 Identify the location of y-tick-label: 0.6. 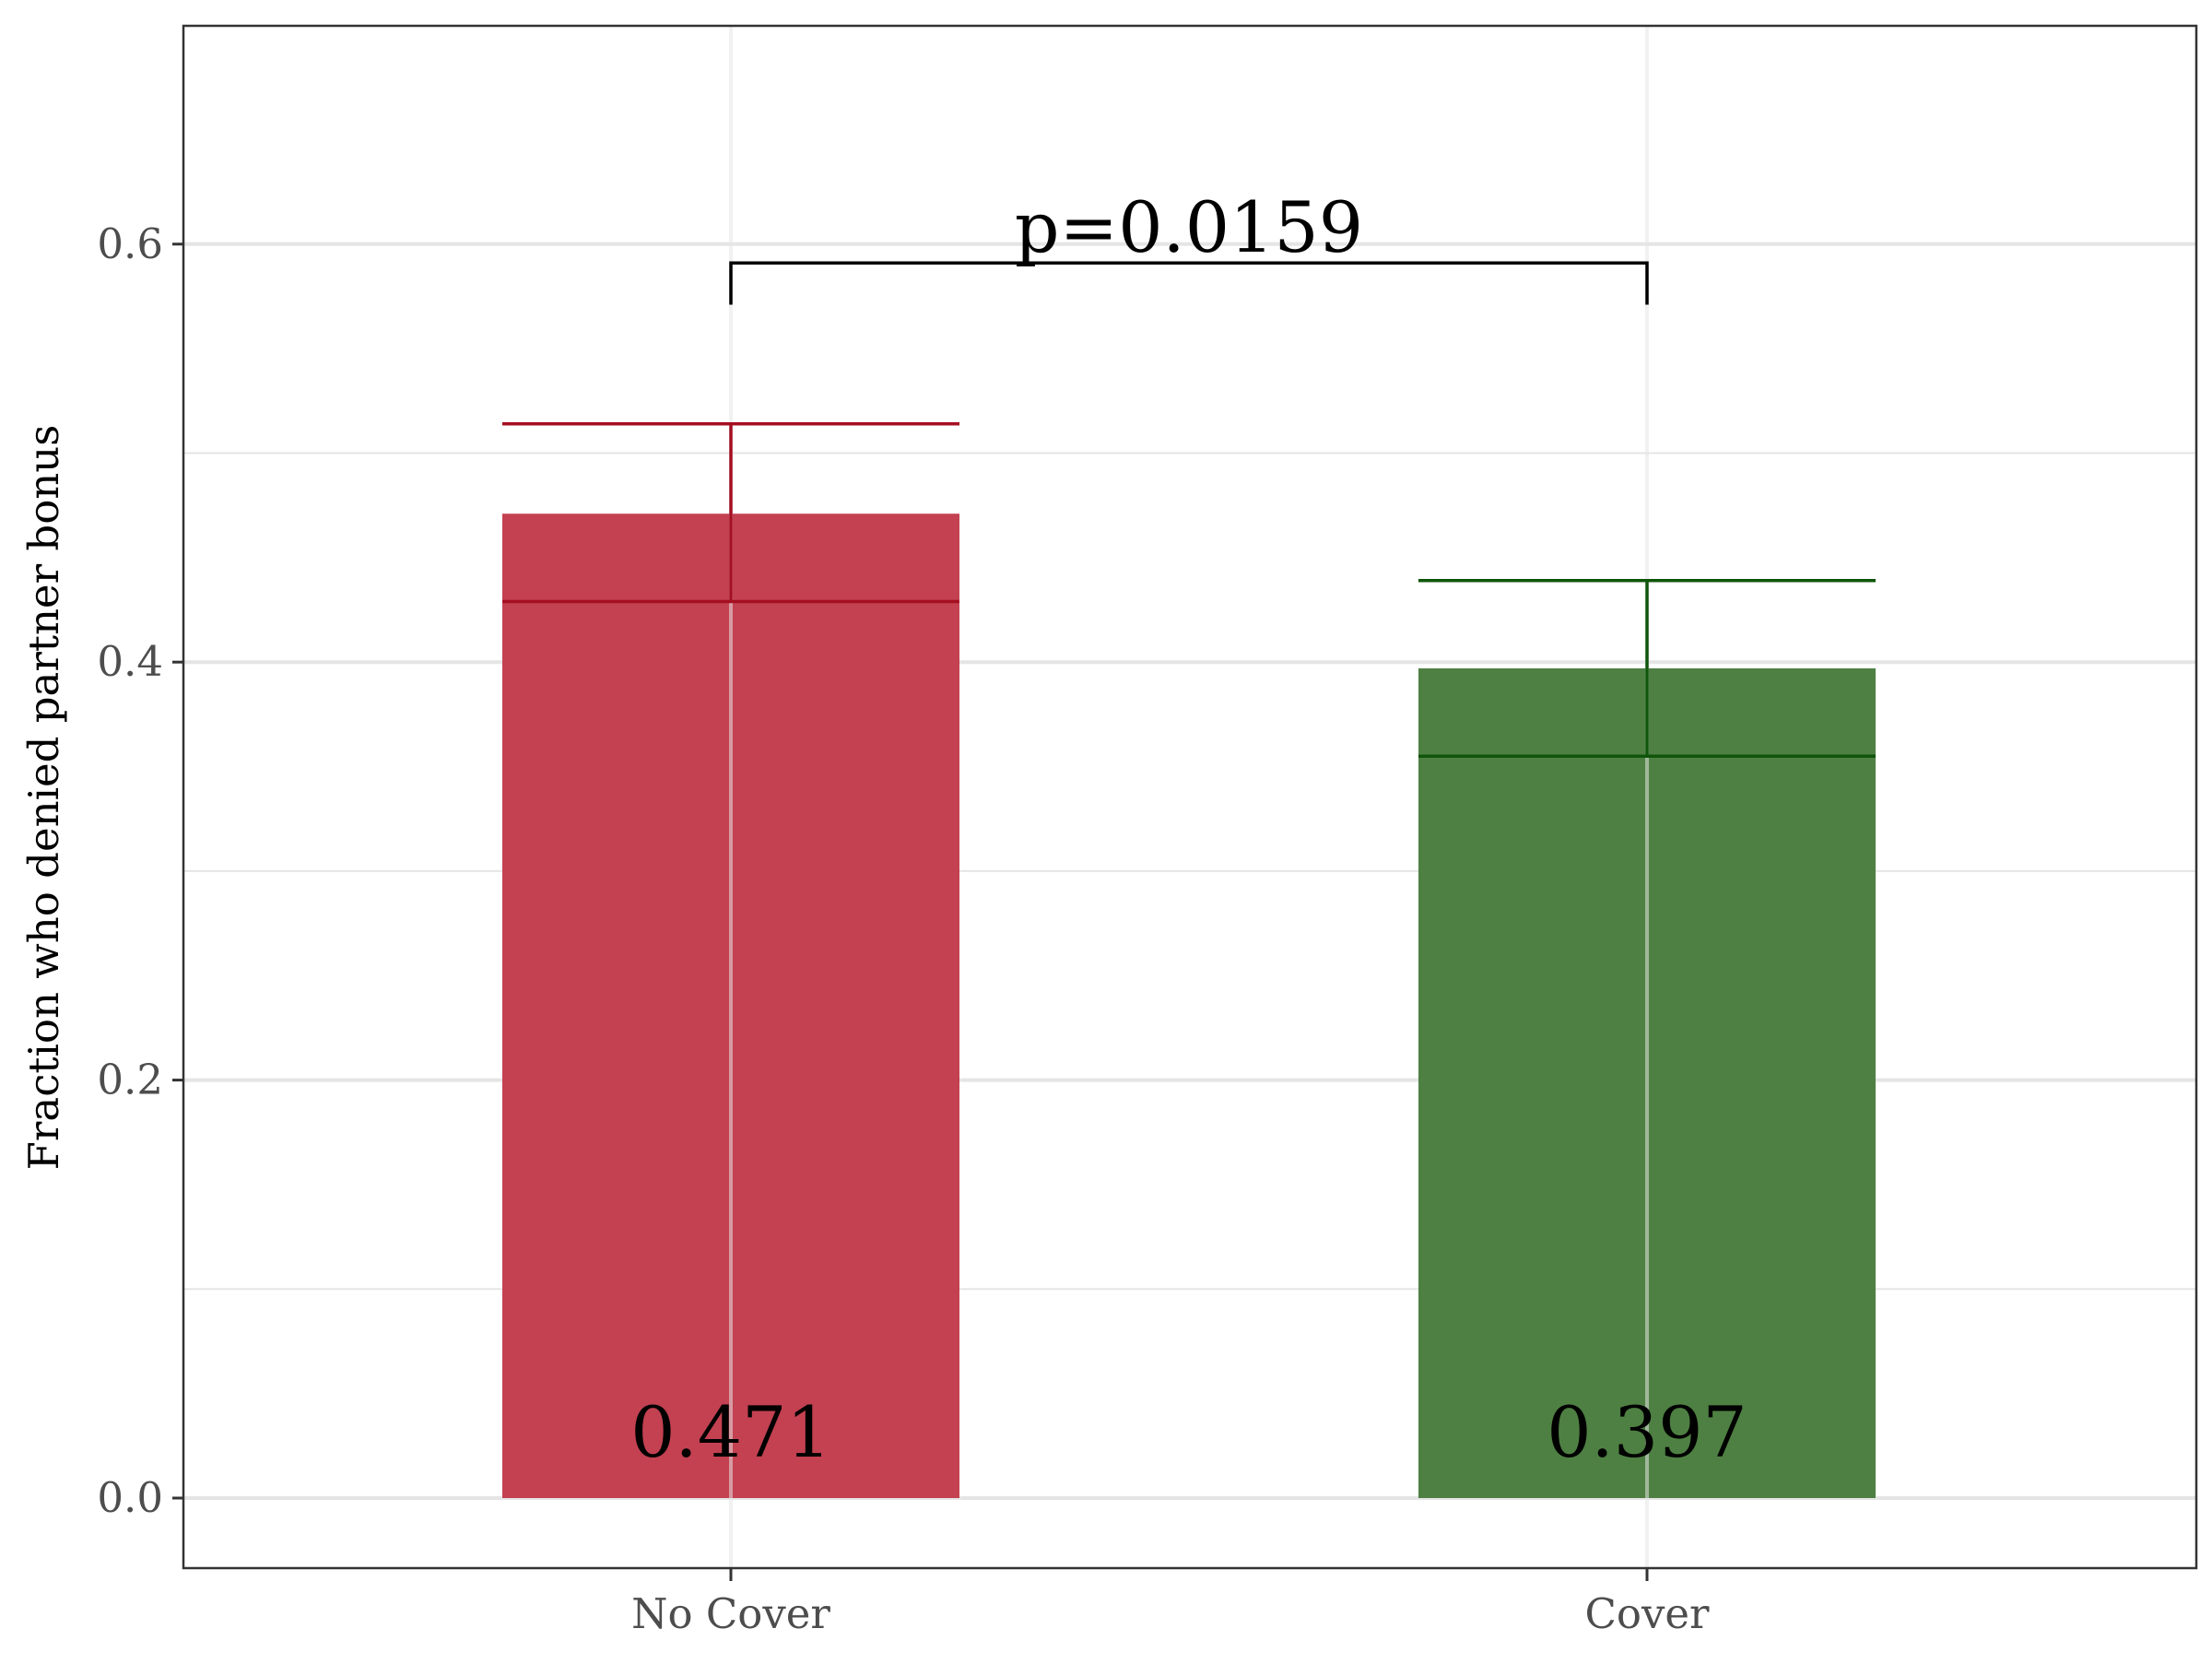
(130, 243).